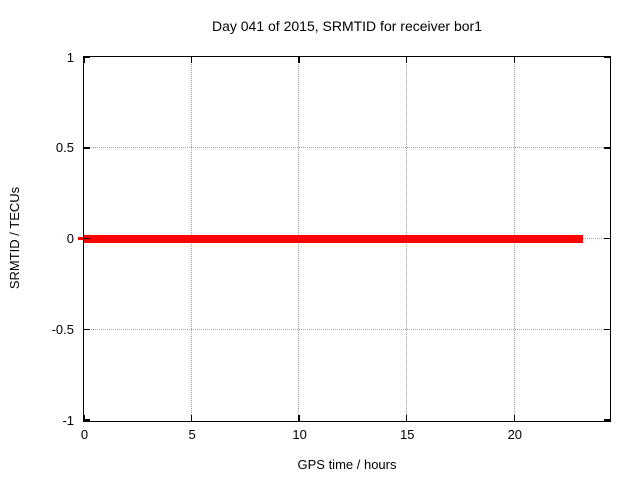 The image size is (640, 480). I want to click on x-tick-label-0: 0, so click(84, 434).